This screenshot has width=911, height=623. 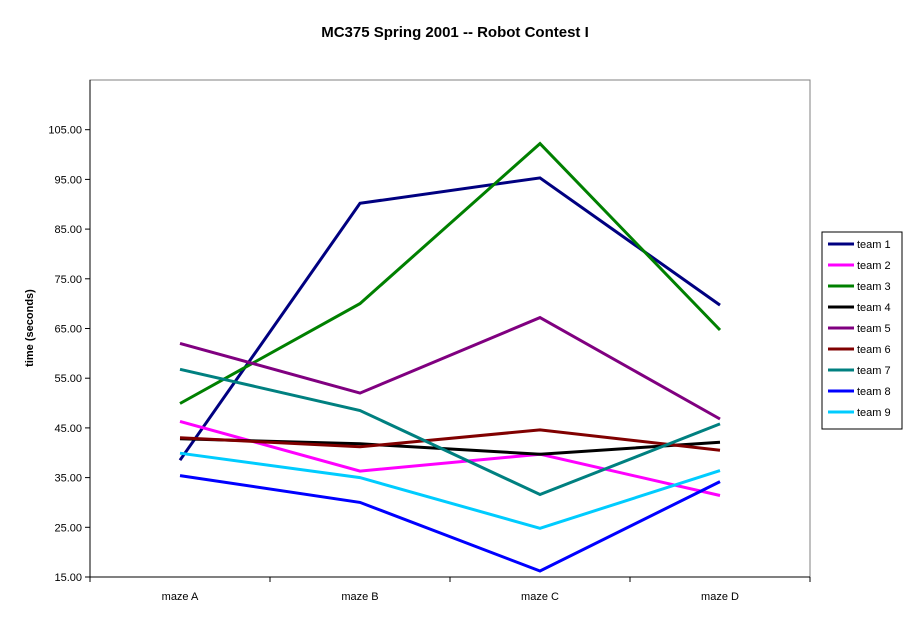 I want to click on y-tick-label: 15.00, so click(x=68, y=578).